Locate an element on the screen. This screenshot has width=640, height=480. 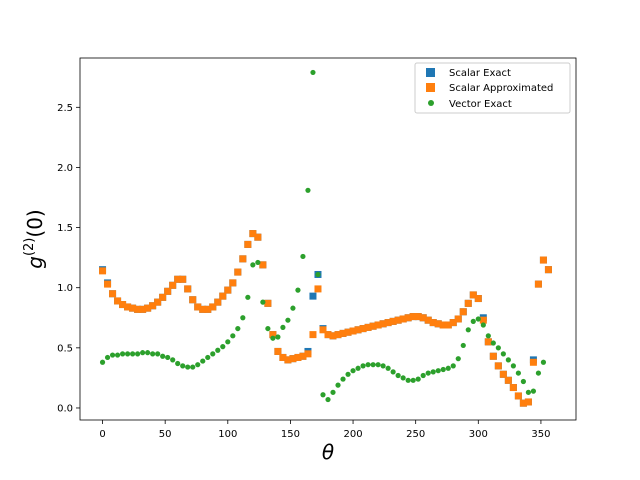
x-tick-label-300: 300 is located at coordinates (478, 434).